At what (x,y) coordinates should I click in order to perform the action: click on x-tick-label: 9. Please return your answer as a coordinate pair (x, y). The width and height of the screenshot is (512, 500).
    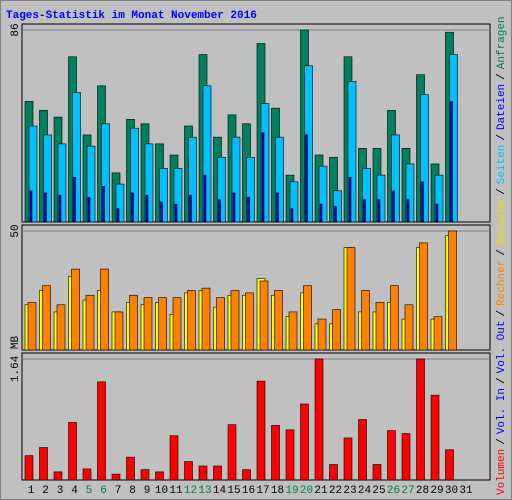
    Looking at the image, I should click on (147, 491).